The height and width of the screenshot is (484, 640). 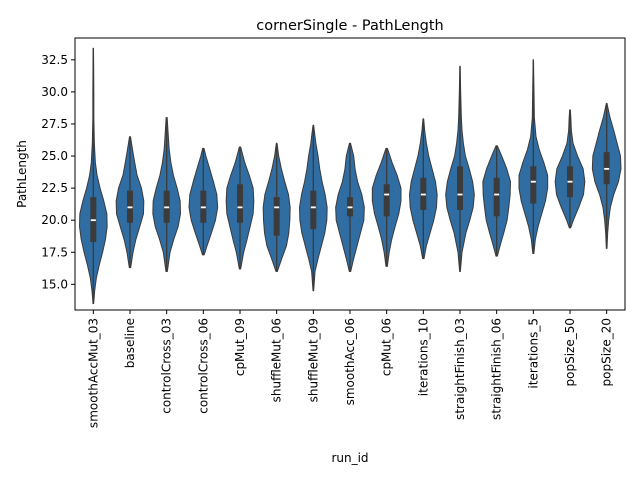 What do you see at coordinates (240, 347) in the screenshot?
I see `x-tick-label: cpMut_09` at bounding box center [240, 347].